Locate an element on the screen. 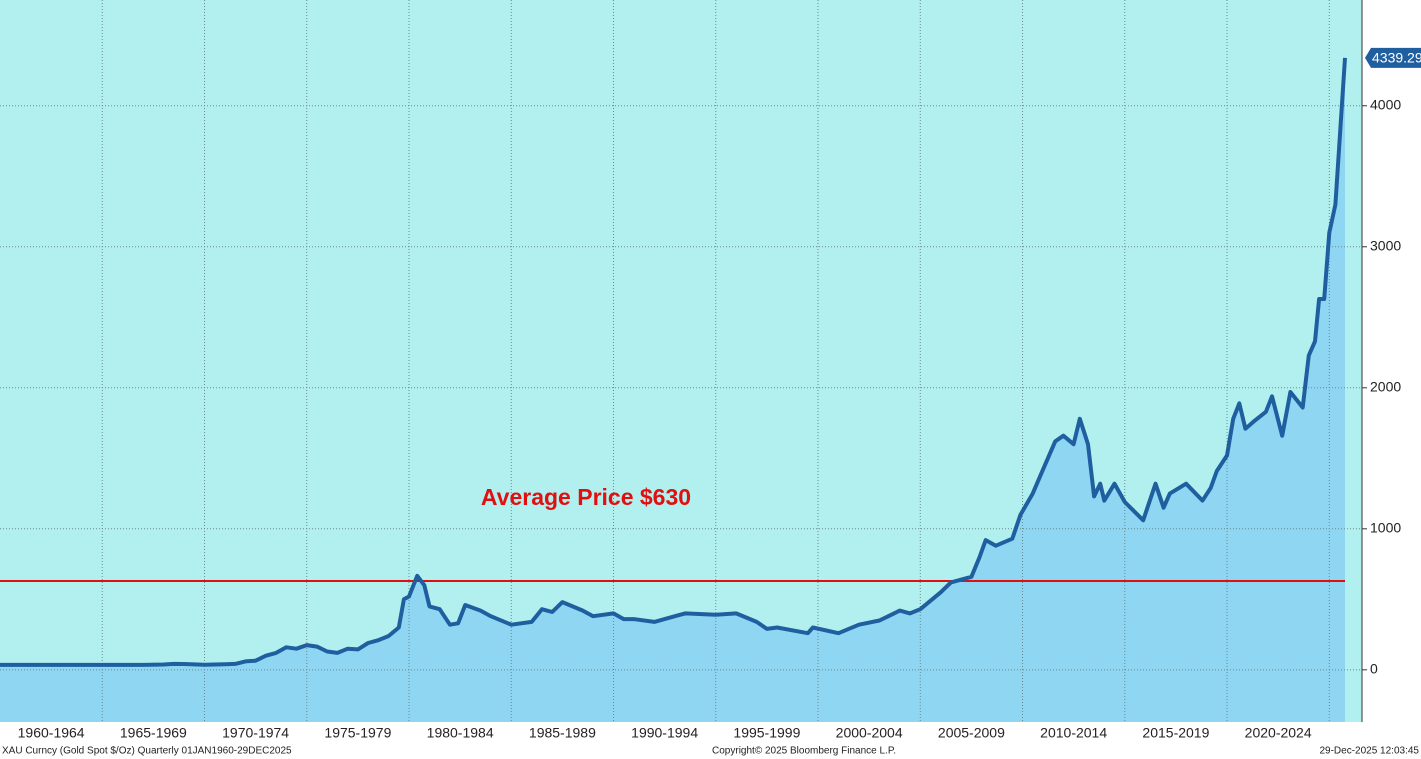 Image resolution: width=1421 pixels, height=759 pixels. footer-right: 29-Dec-2025 12:03:45 is located at coordinates (1369, 751).